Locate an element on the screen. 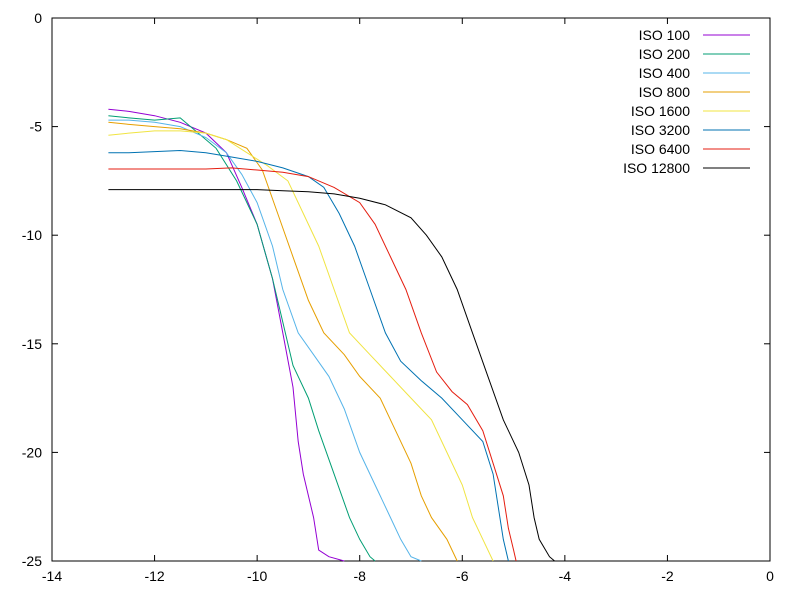 This screenshot has height=600, width=800. legend-label: ISO 3200 is located at coordinates (660, 130).